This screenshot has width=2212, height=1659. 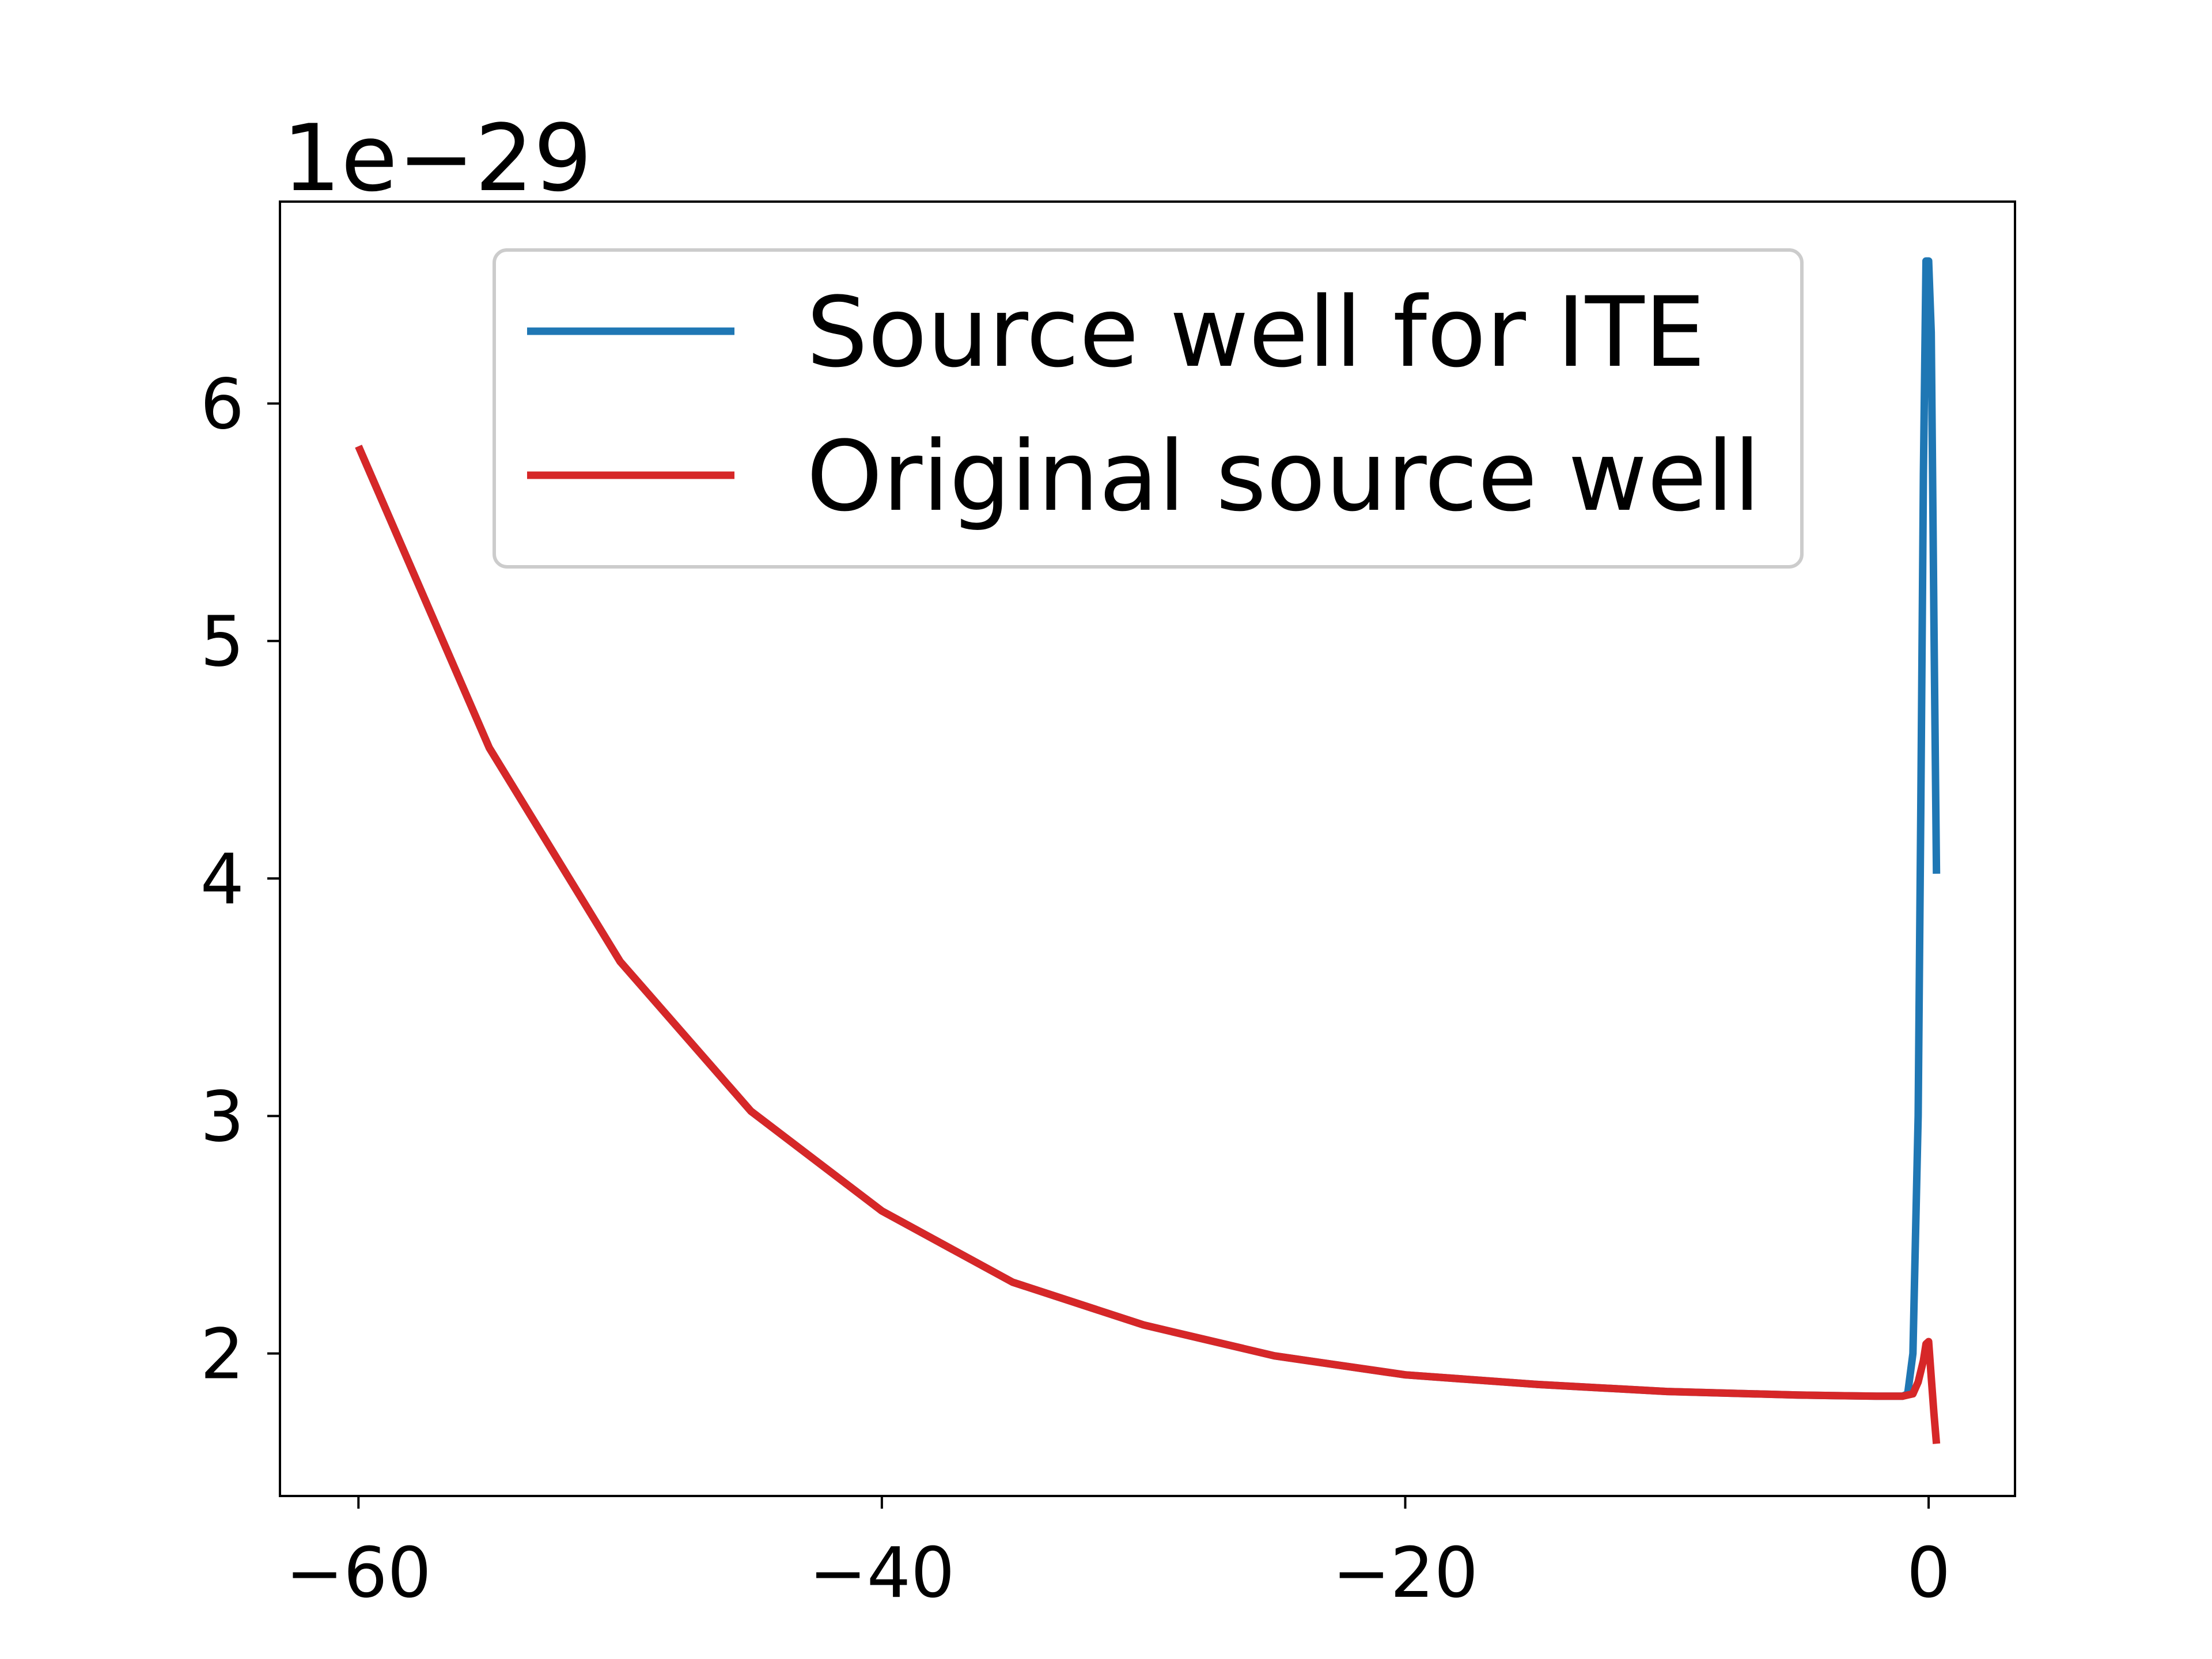 What do you see at coordinates (437, 158) in the screenshot?
I see `y-offset-label: 1e−29` at bounding box center [437, 158].